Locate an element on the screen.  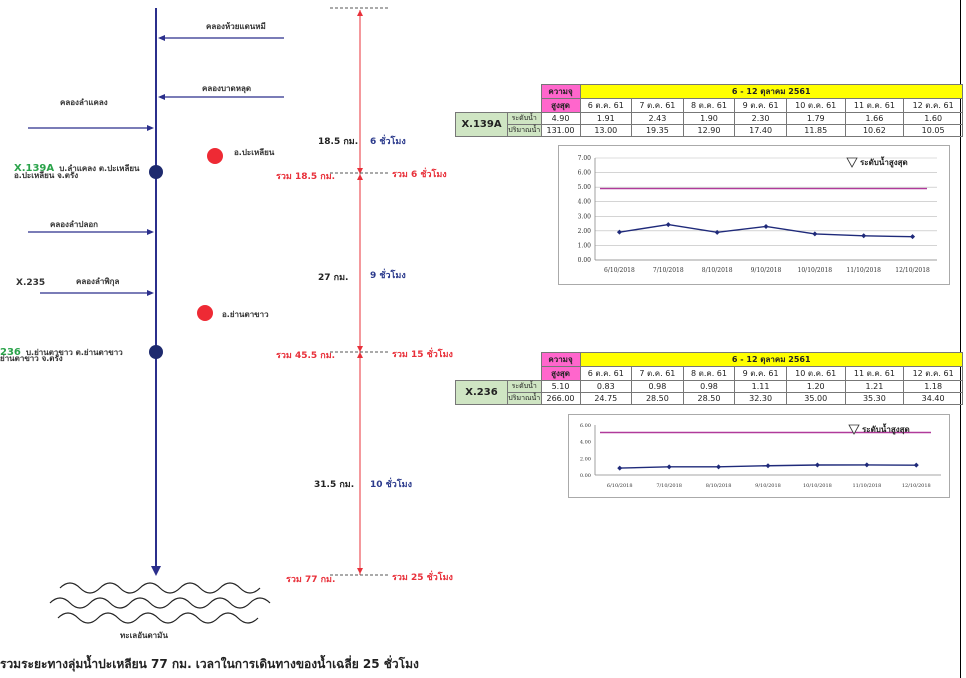
y-tick-label: 1.00 is located at coordinates (585, 245).